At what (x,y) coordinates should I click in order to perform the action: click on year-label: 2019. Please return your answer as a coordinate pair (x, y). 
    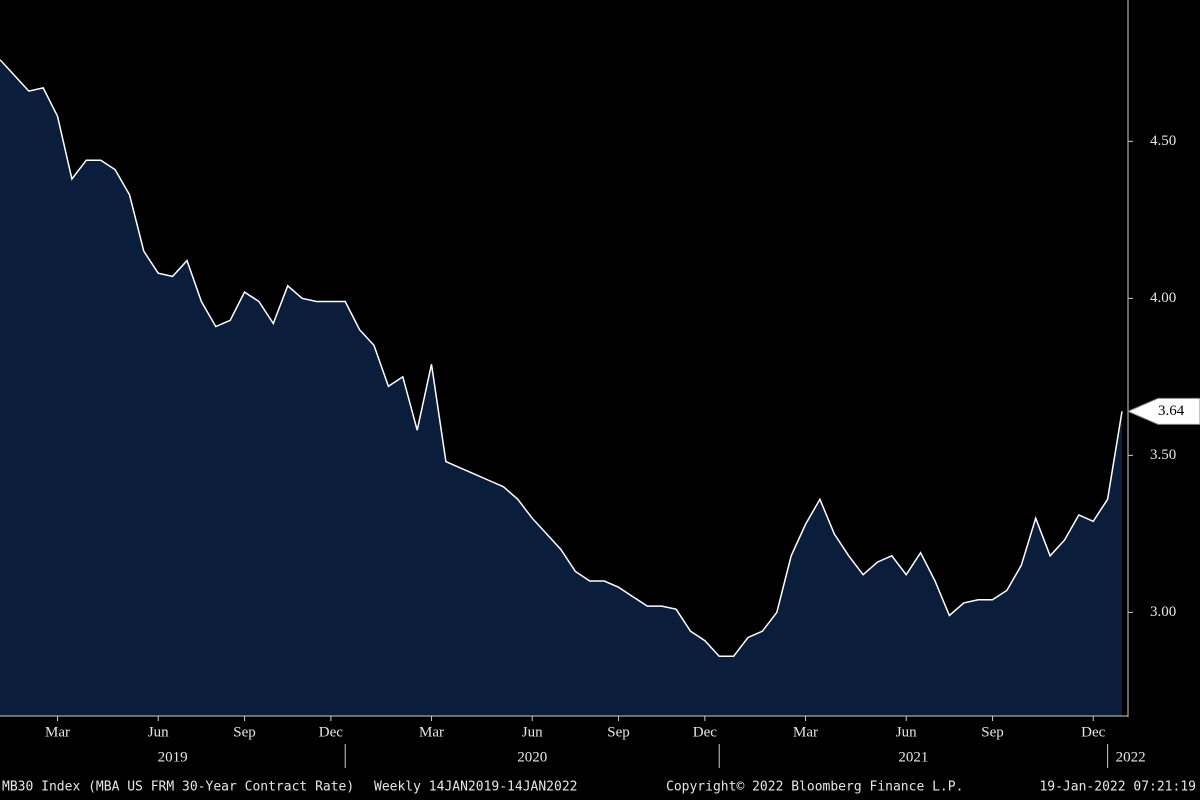
    Looking at the image, I should click on (173, 757).